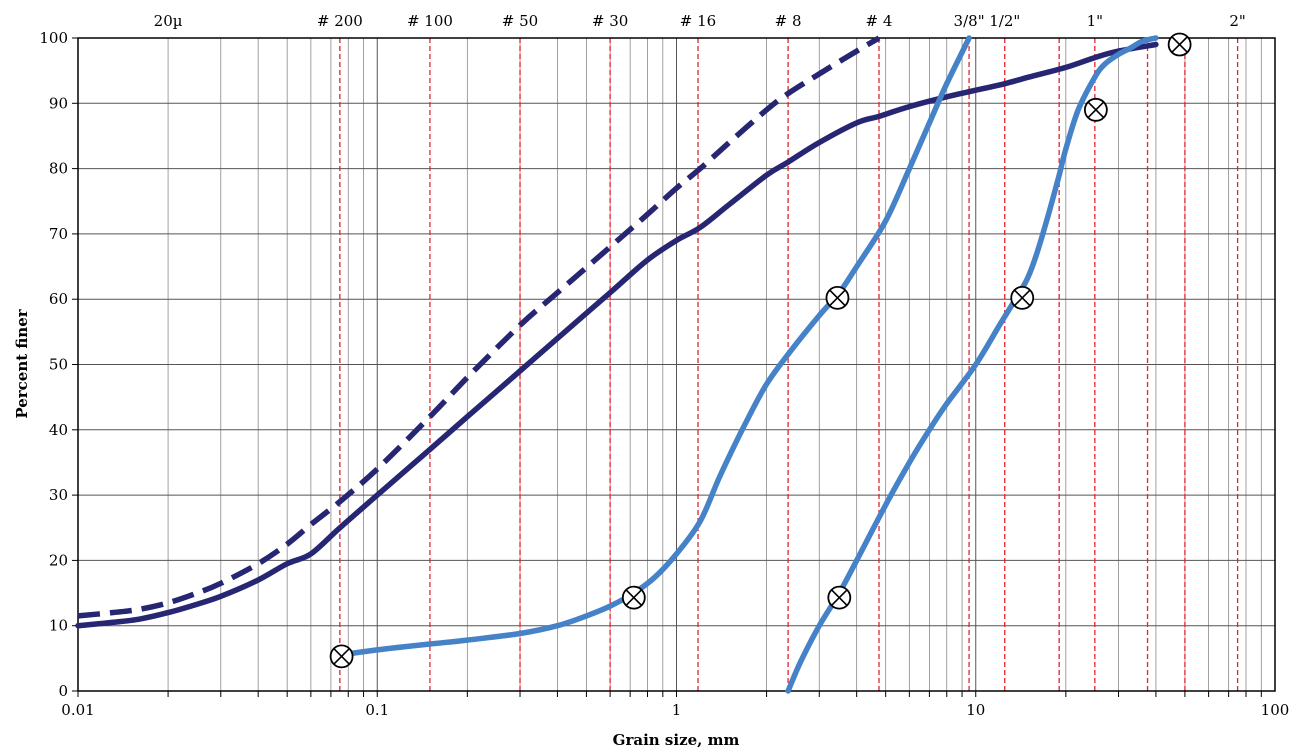 This screenshot has height=754, width=1298. I want to click on x-tick-label: 10, so click(975, 710).